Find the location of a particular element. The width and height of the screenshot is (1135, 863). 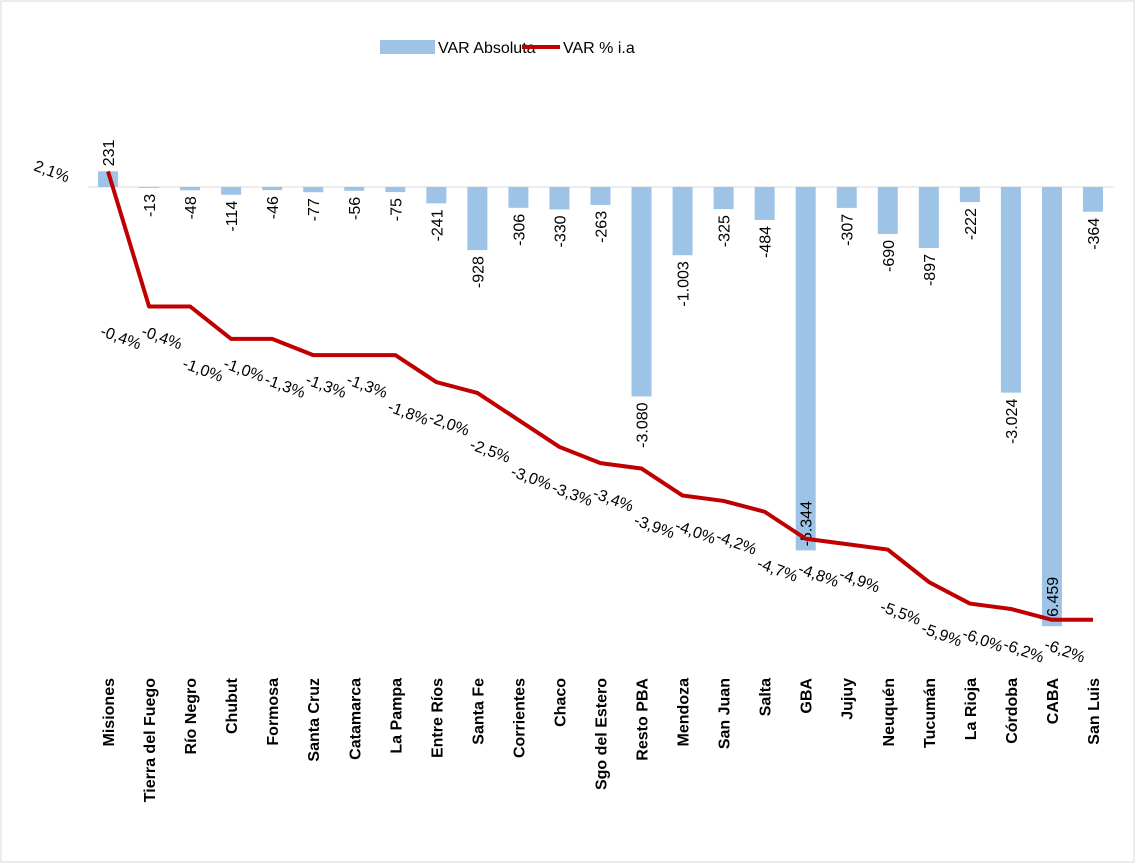

x-tick-label: Chaco is located at coordinates (560, 702).